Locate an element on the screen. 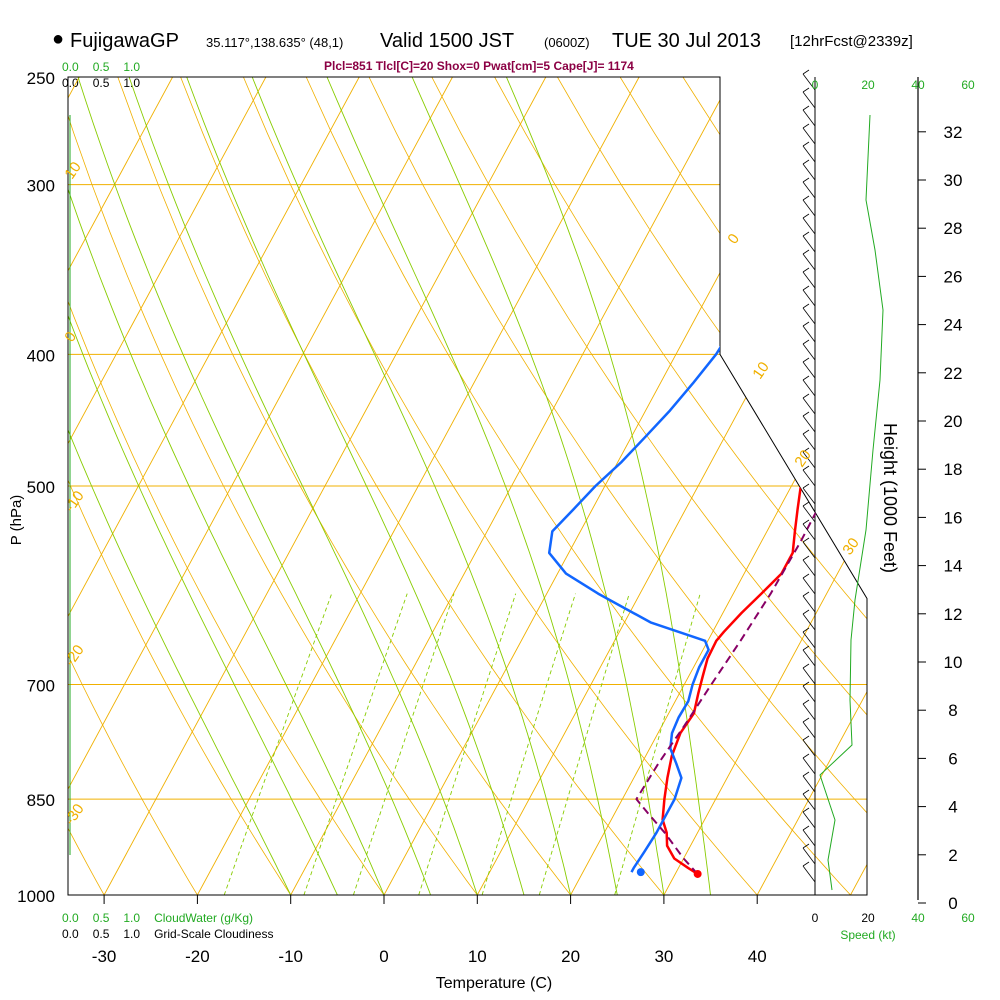 The width and height of the screenshot is (1000, 1000). height-tick-label: 8 is located at coordinates (952, 710).